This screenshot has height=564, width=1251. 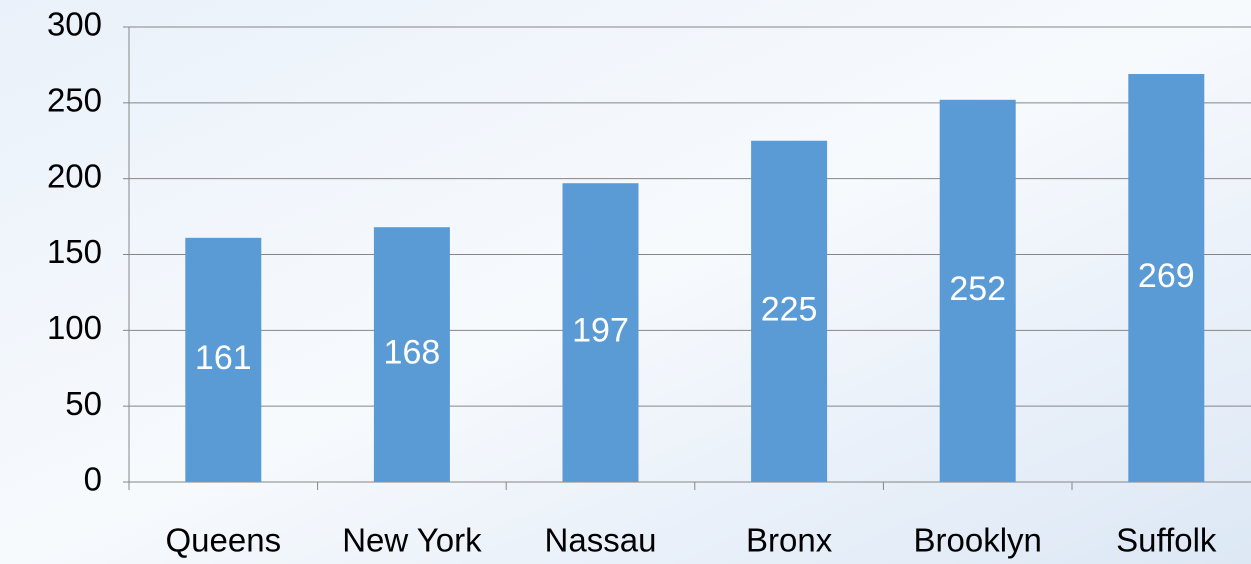 What do you see at coordinates (412, 540) in the screenshot?
I see `x-tick-label: New York` at bounding box center [412, 540].